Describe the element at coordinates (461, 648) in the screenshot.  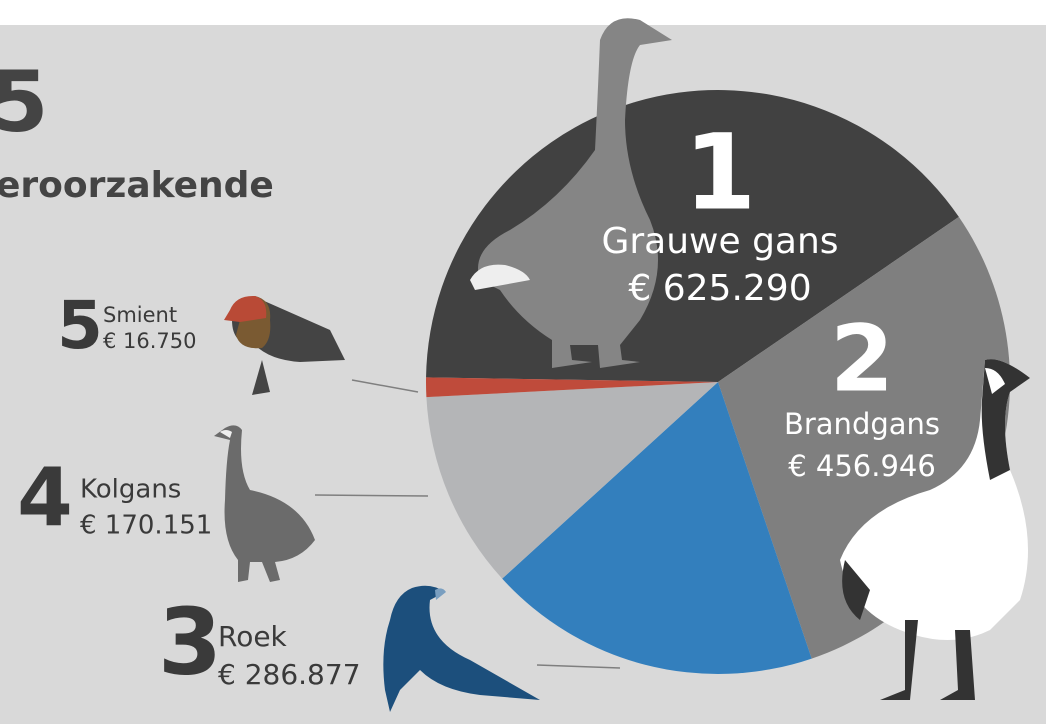
I see `roek-icon` at that location.